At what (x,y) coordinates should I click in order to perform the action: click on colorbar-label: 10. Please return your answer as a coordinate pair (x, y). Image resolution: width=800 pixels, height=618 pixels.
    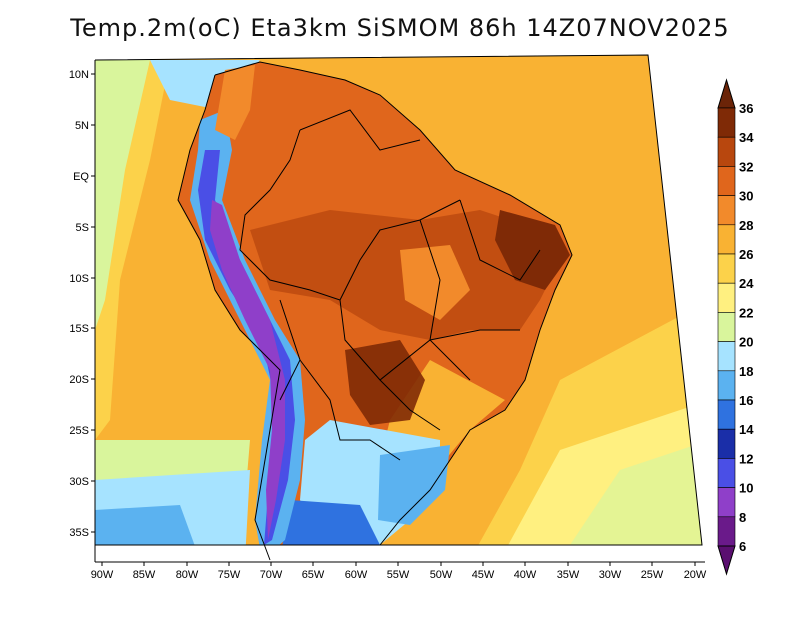
    Looking at the image, I should click on (746, 488).